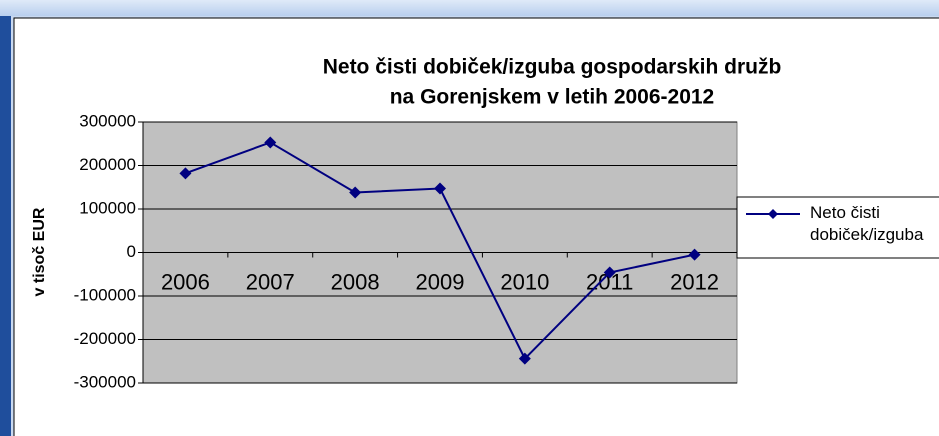 The height and width of the screenshot is (436, 939). I want to click on y-tick-label: 300000, so click(107, 120).